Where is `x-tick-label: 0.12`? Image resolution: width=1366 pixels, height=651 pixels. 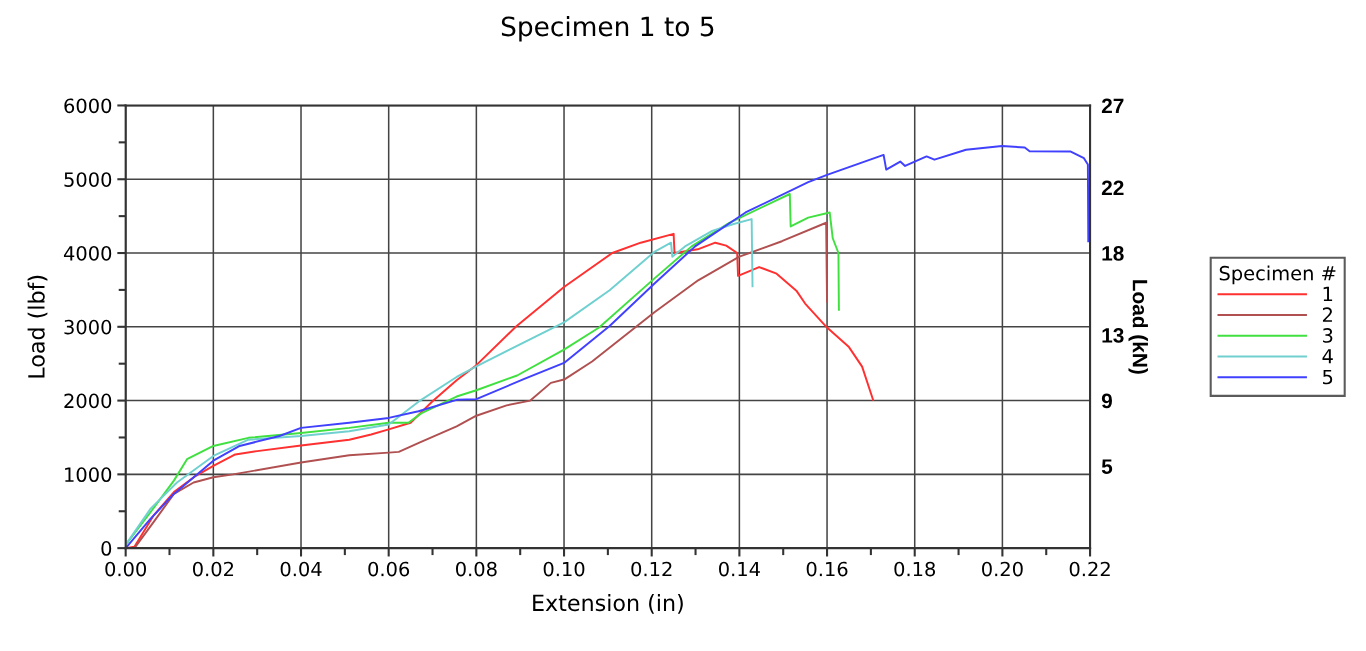
x-tick-label: 0.12 is located at coordinates (651, 569).